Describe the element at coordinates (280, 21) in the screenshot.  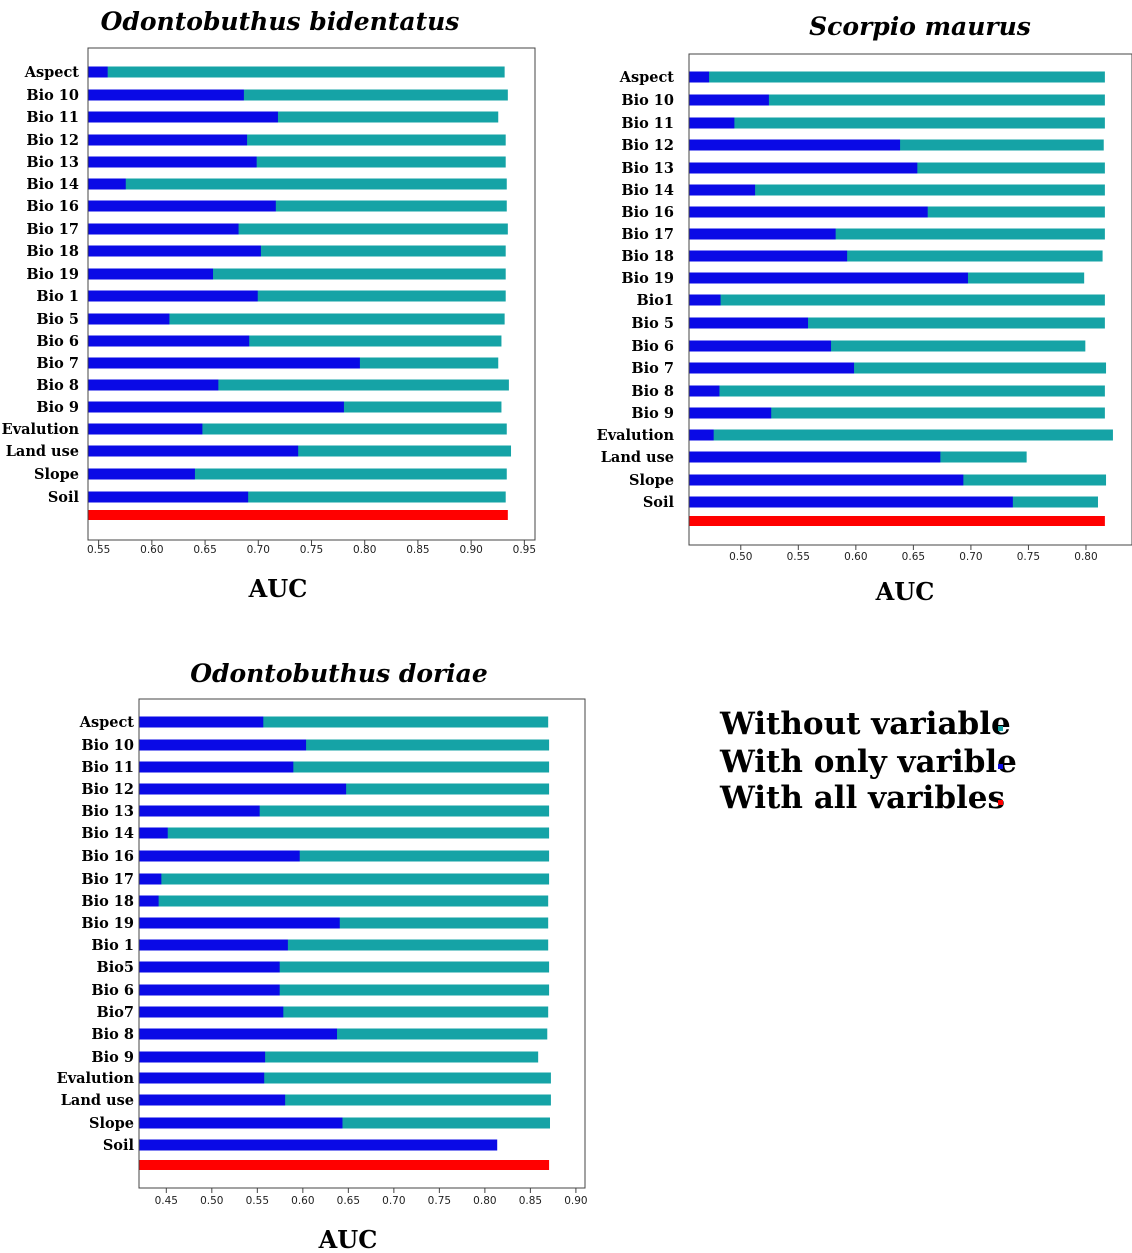
I see `chart-title: Odontobuthus bidentatus` at that location.